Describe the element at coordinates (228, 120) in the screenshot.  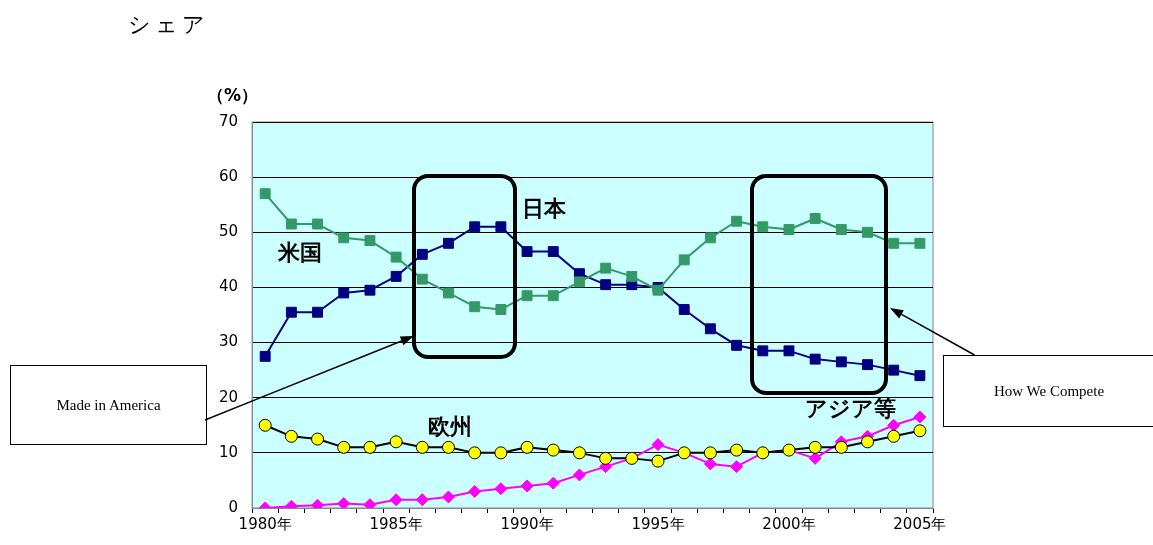
I see `y-tick-label: 70` at that location.